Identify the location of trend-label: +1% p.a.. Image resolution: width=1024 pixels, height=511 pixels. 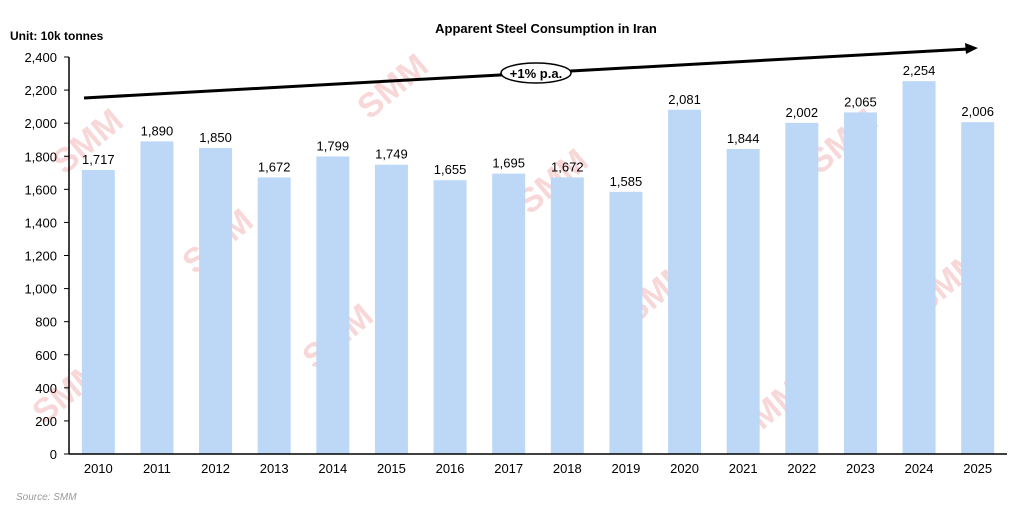
(536, 73).